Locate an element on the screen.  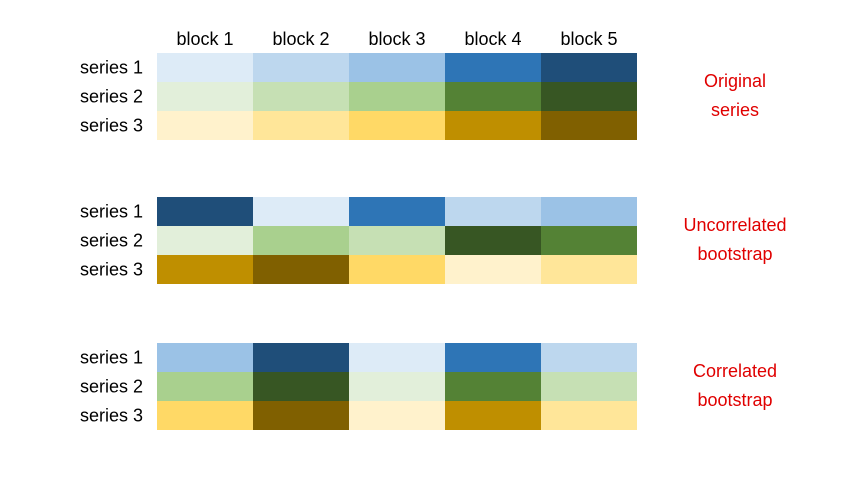
panel-label: Original is located at coordinates (735, 81).